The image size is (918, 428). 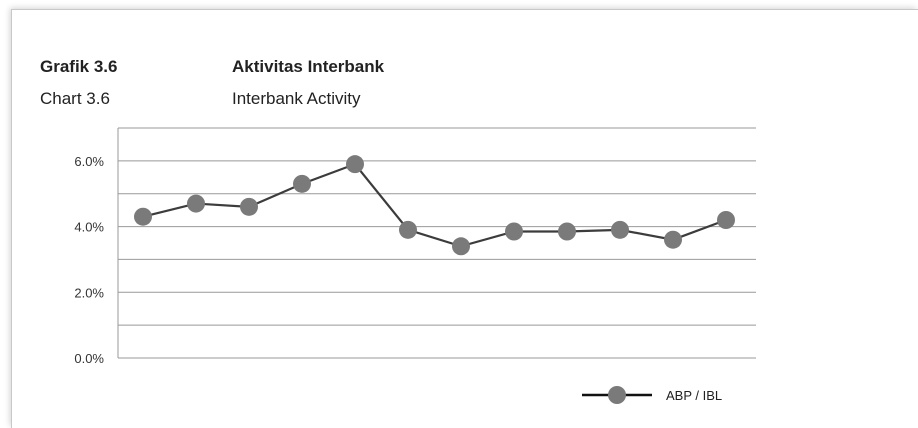 I want to click on y-tick-label: 0.0%, so click(x=89, y=358).